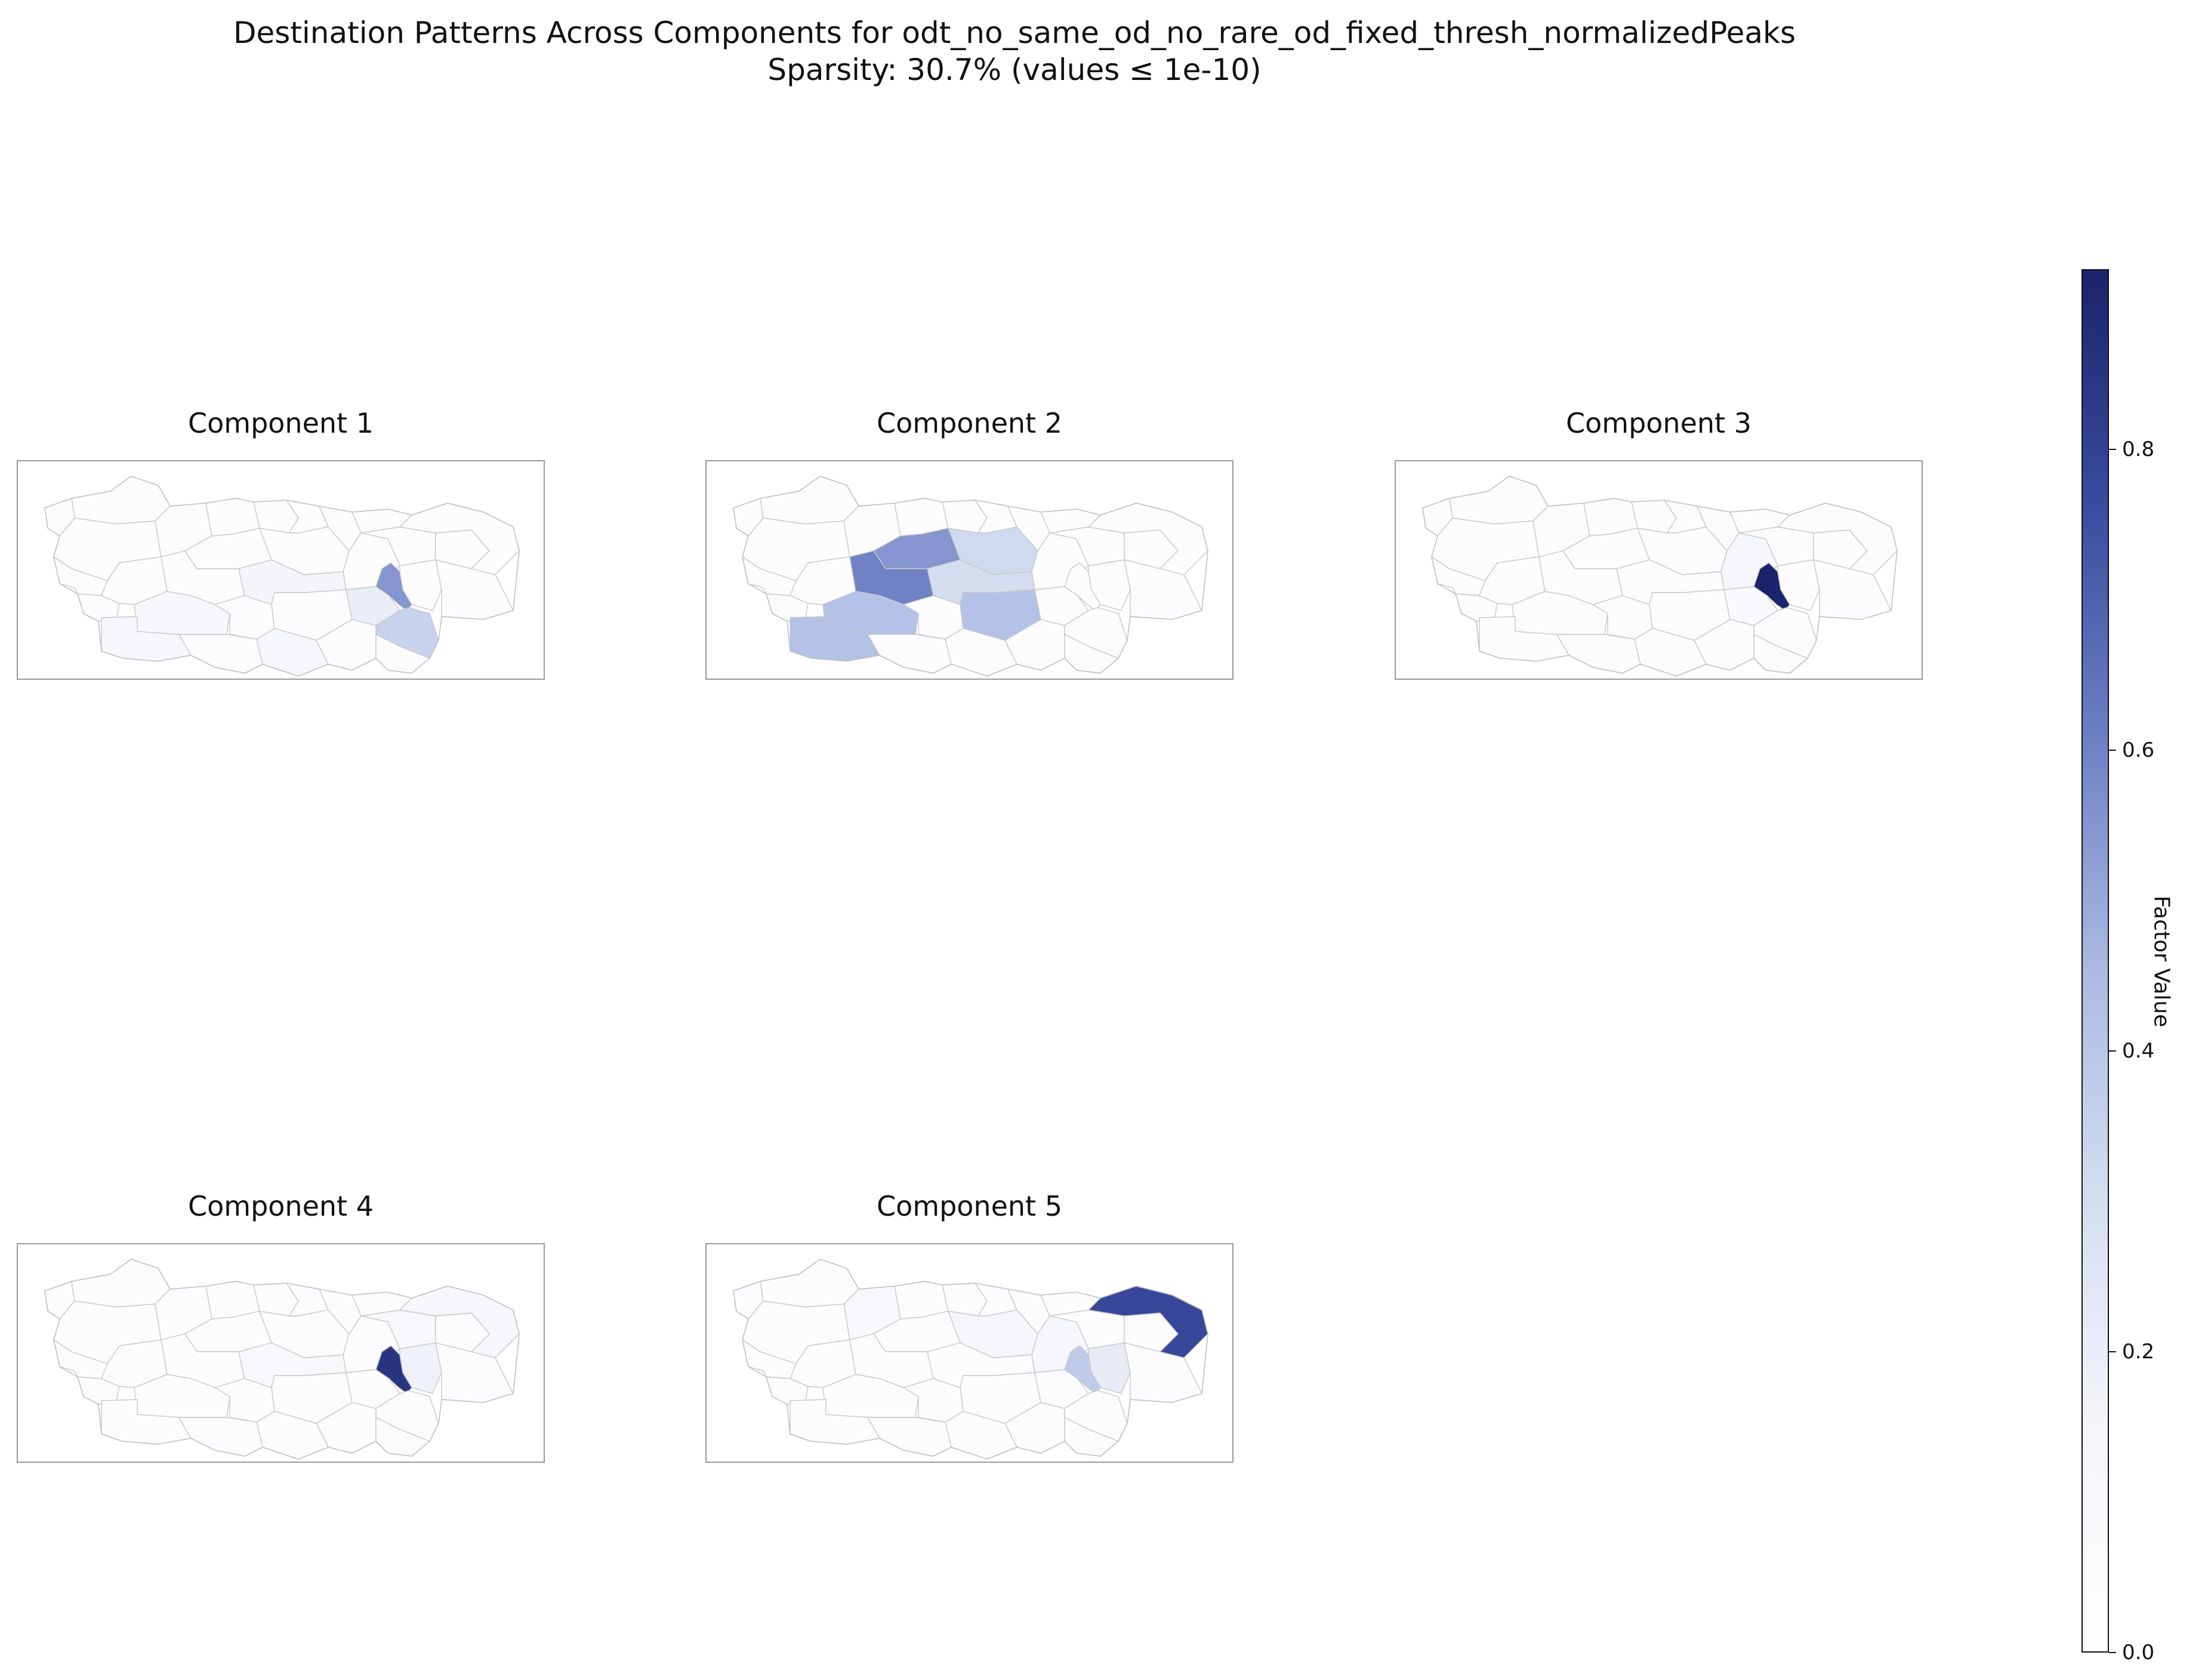  What do you see at coordinates (969, 423) in the screenshot?
I see `panel-title: Component 2` at bounding box center [969, 423].